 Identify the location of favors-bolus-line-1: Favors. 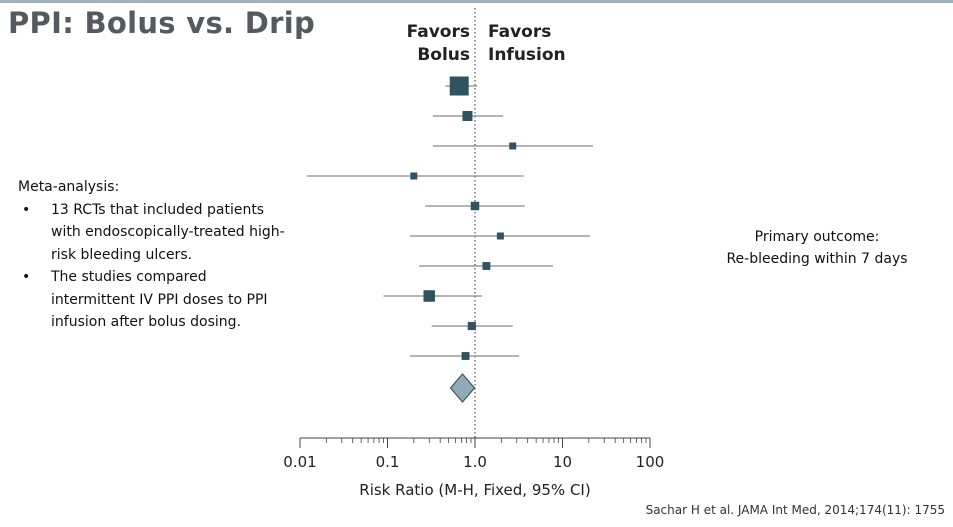
(438, 32).